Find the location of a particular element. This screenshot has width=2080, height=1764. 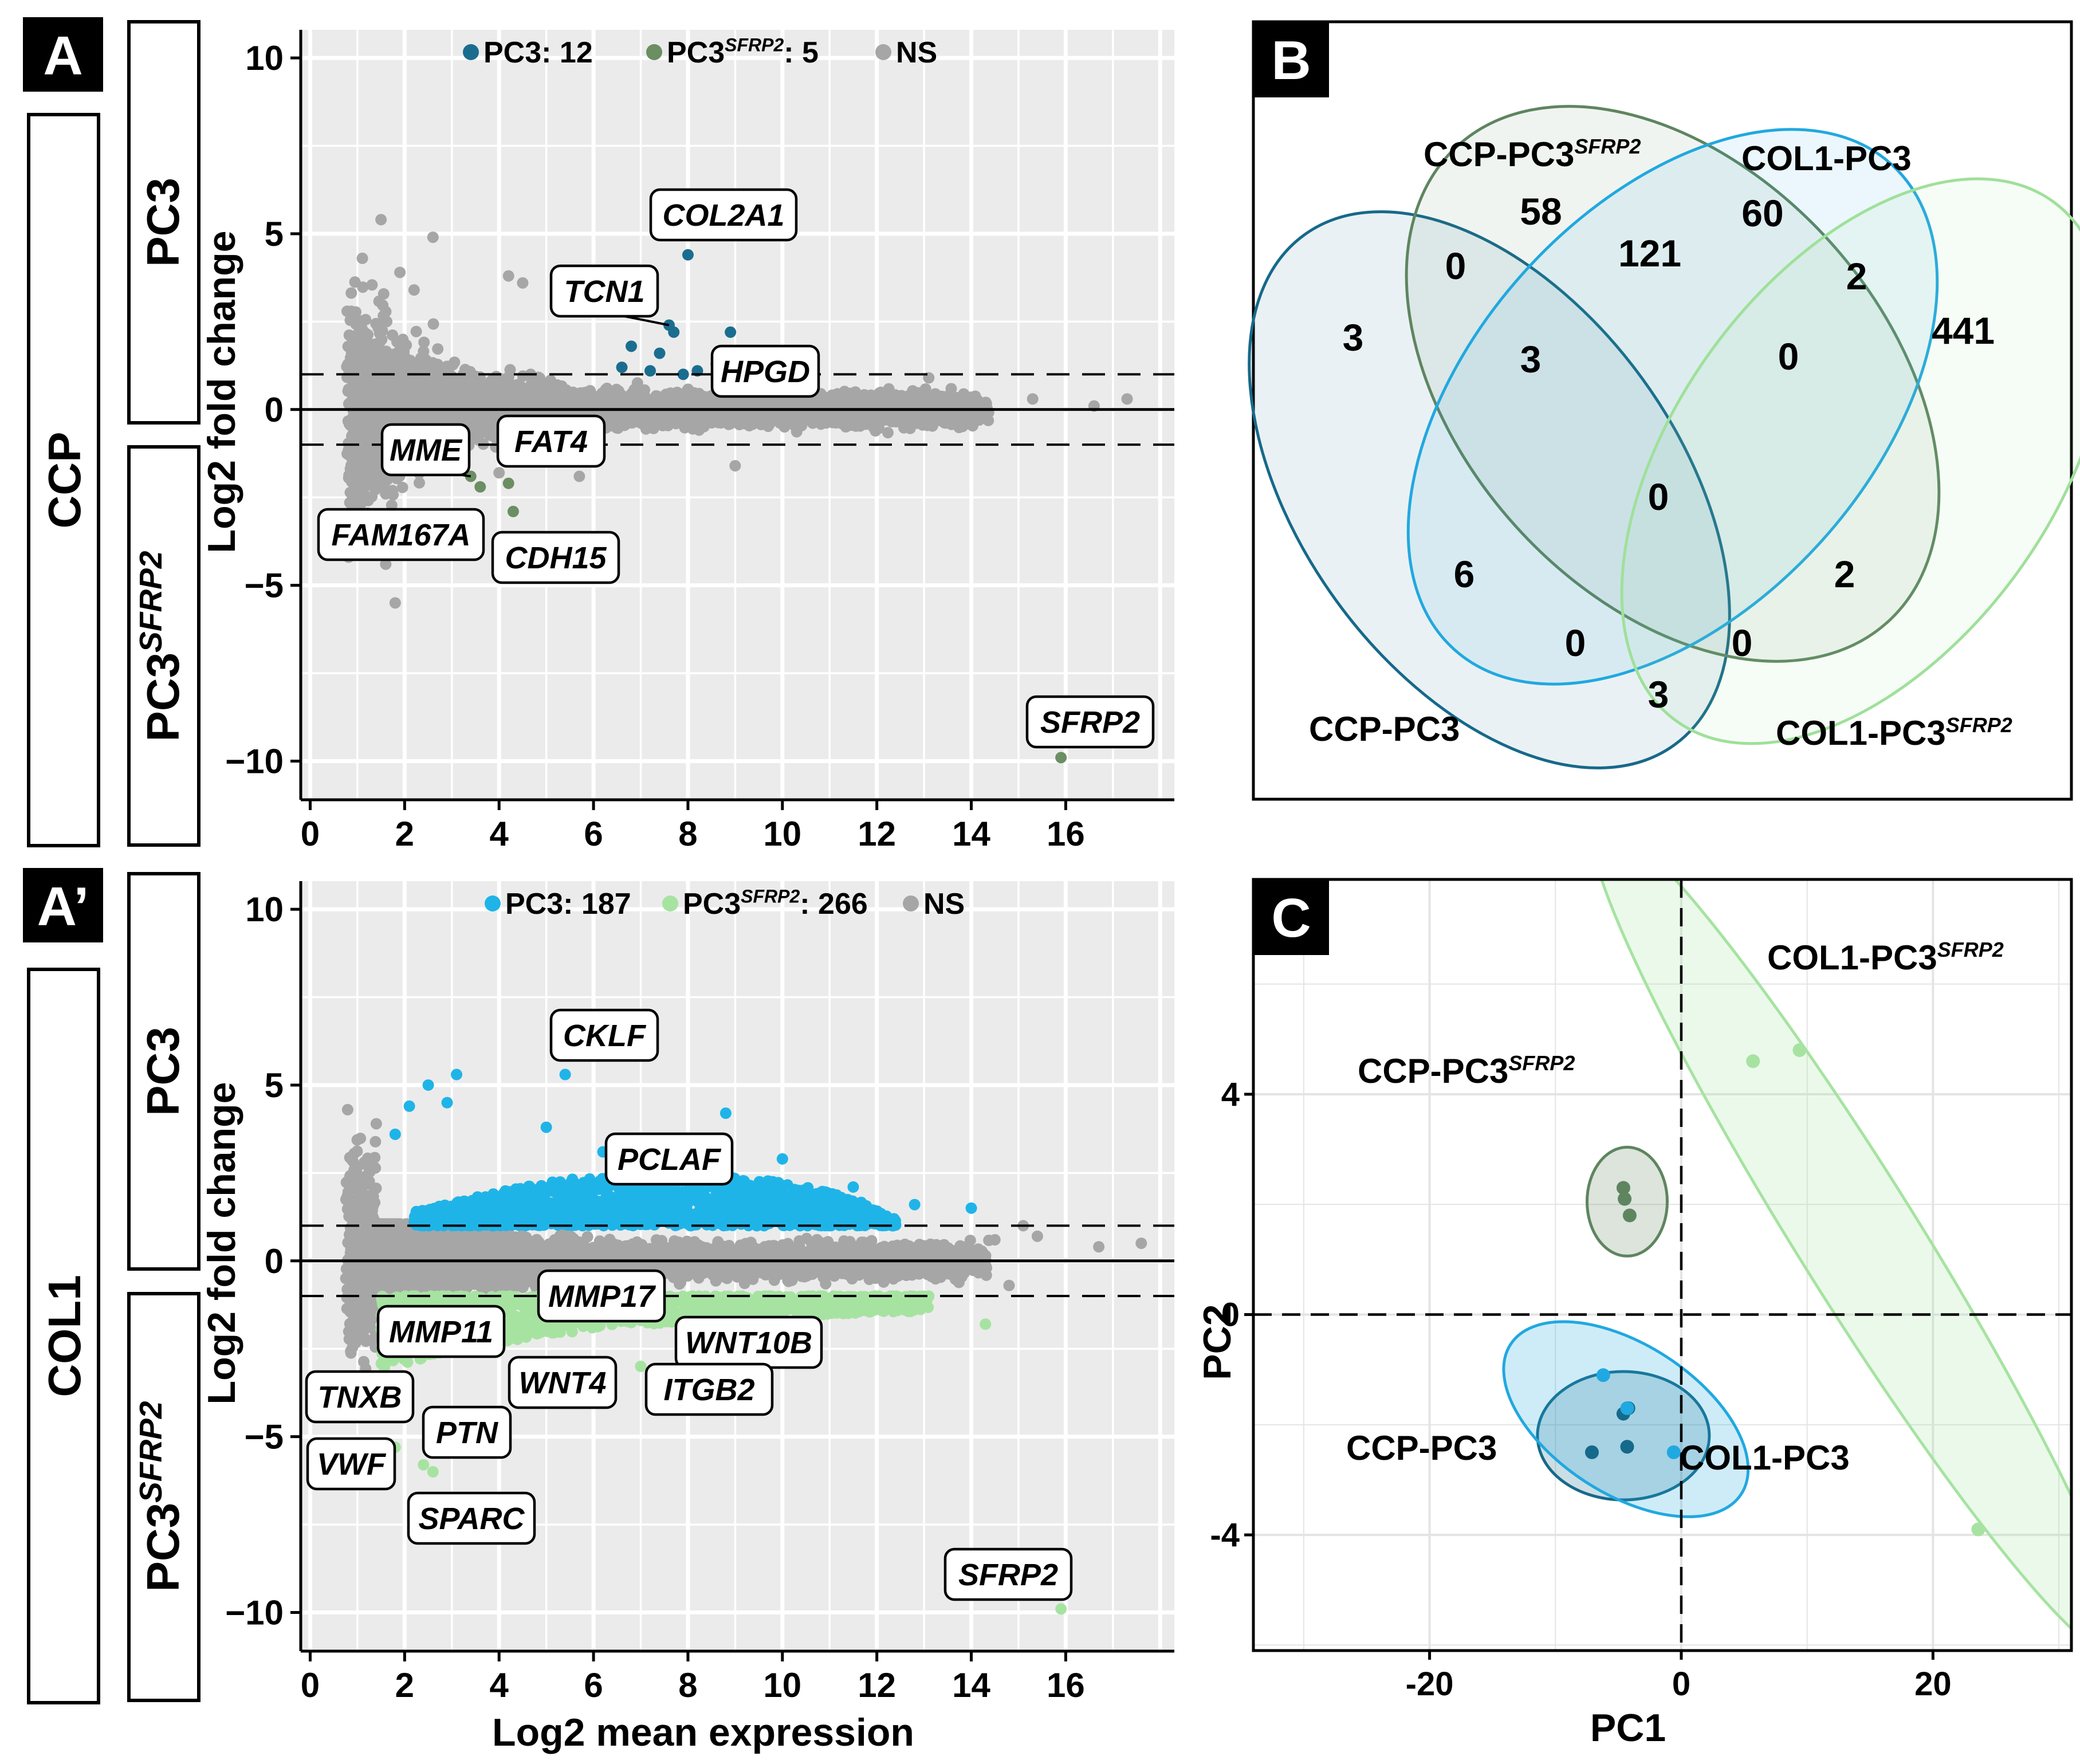

panel-a-bottom-box is located at coordinates (163, 646).